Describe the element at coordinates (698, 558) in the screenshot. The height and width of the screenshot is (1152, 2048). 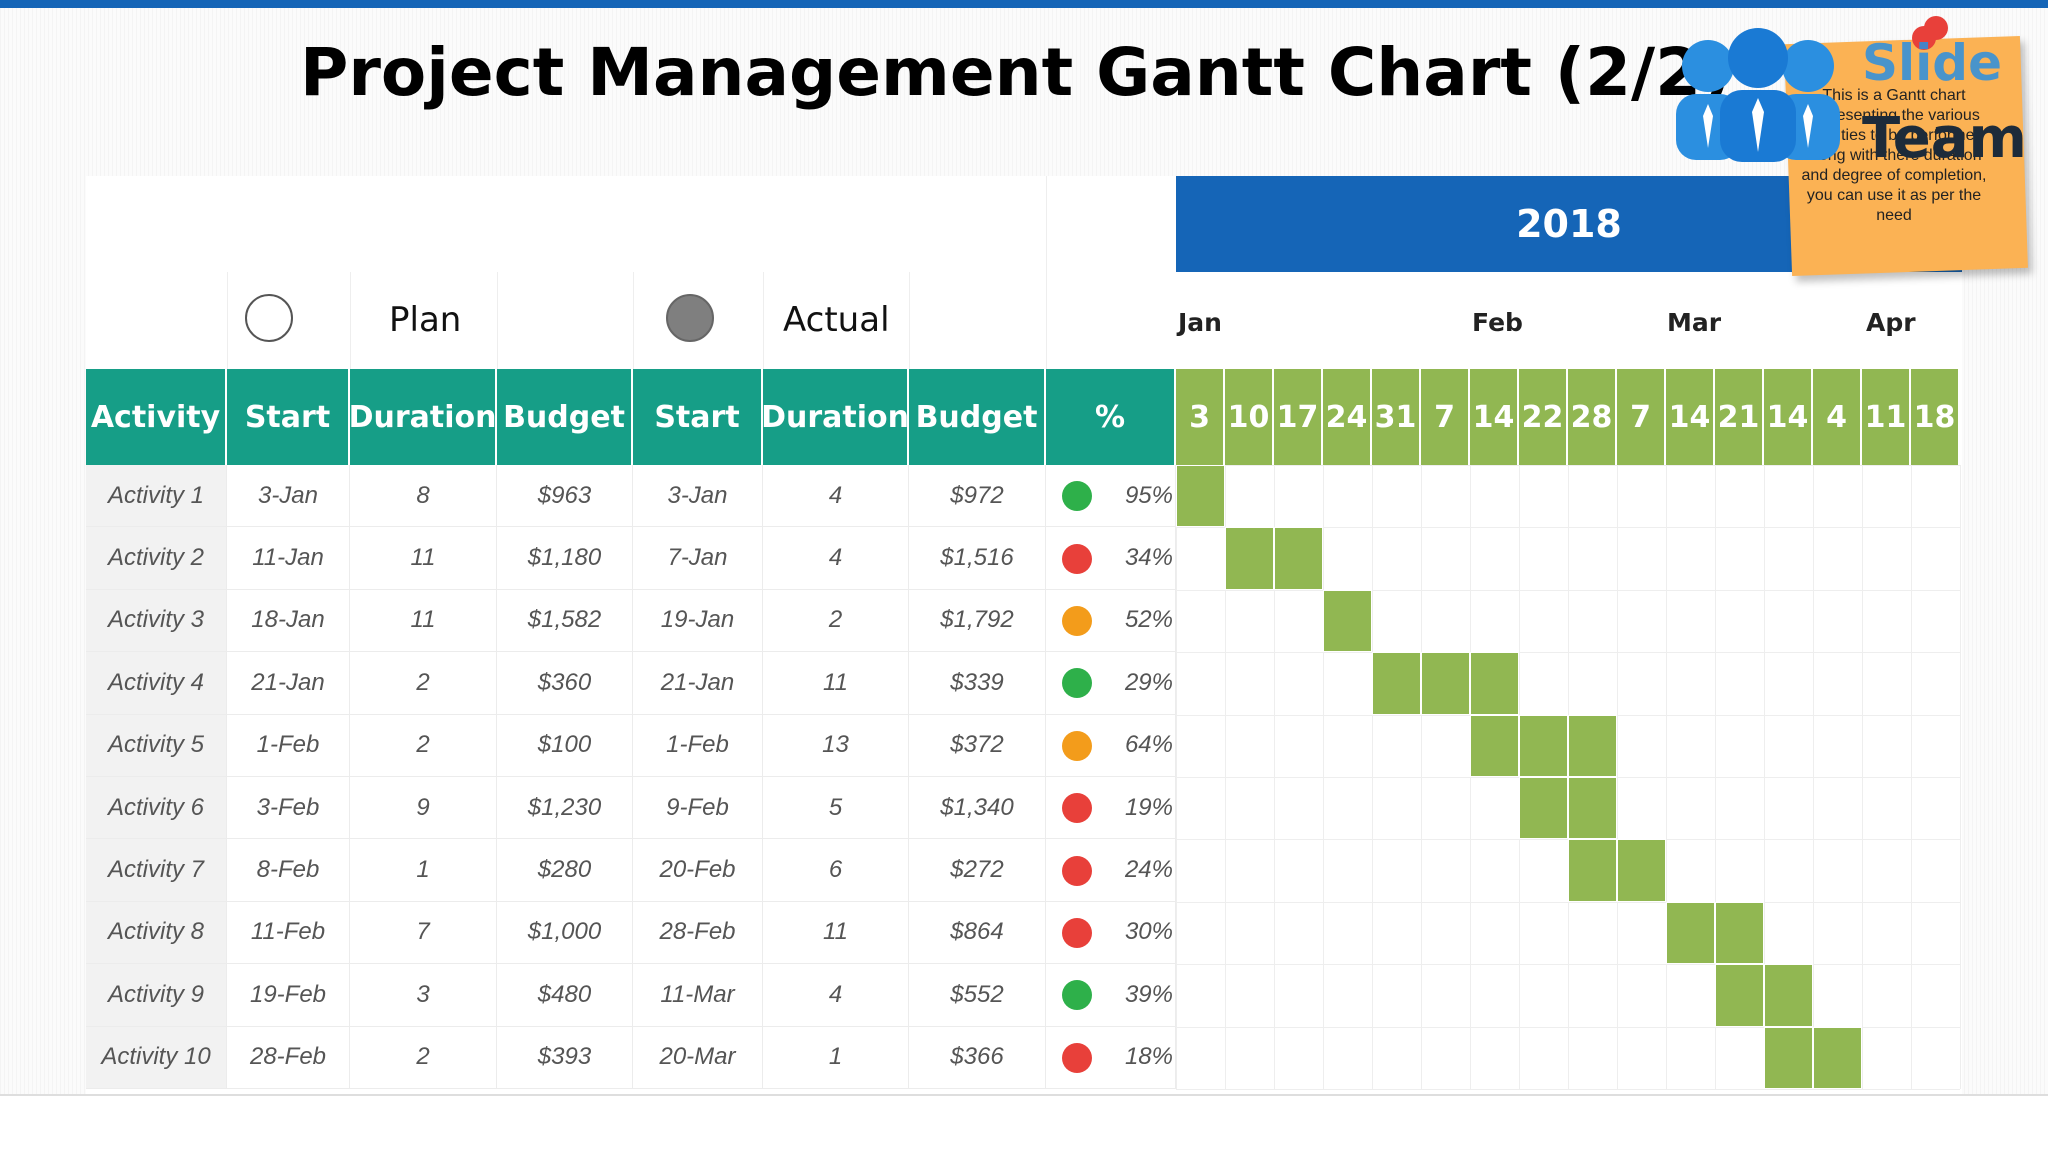
I see `cell-actual-start: 7-Jan` at that location.